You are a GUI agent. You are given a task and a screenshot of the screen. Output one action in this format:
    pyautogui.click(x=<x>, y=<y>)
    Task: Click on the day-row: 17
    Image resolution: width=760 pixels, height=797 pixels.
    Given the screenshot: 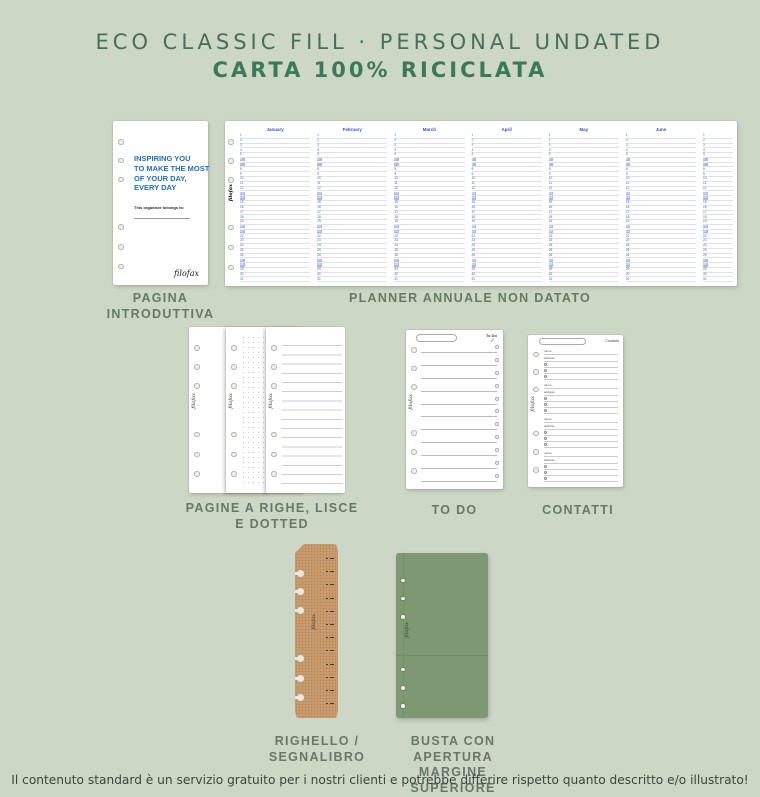 What is the action you would take?
    pyautogui.click(x=429, y=213)
    